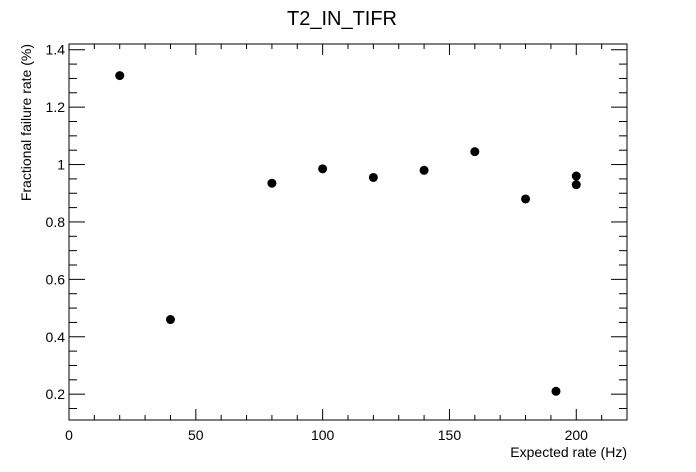 This screenshot has height=472, width=696. I want to click on x-tick-label: 150, so click(450, 435).